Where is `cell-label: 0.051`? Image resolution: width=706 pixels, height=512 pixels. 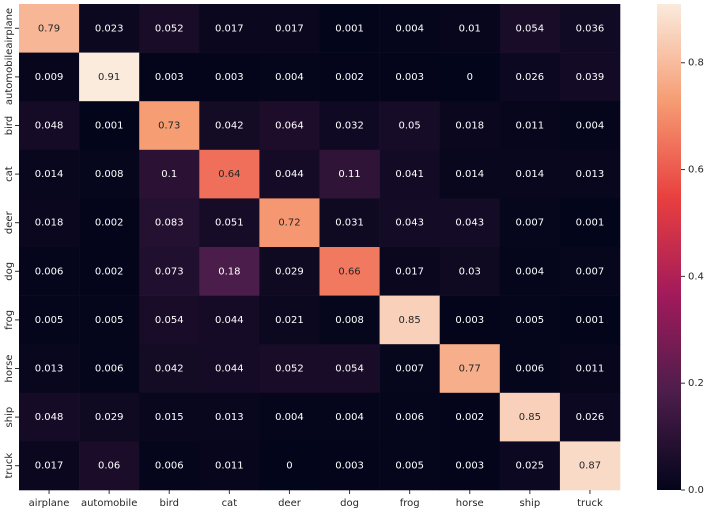 cell-label: 0.051 is located at coordinates (229, 223).